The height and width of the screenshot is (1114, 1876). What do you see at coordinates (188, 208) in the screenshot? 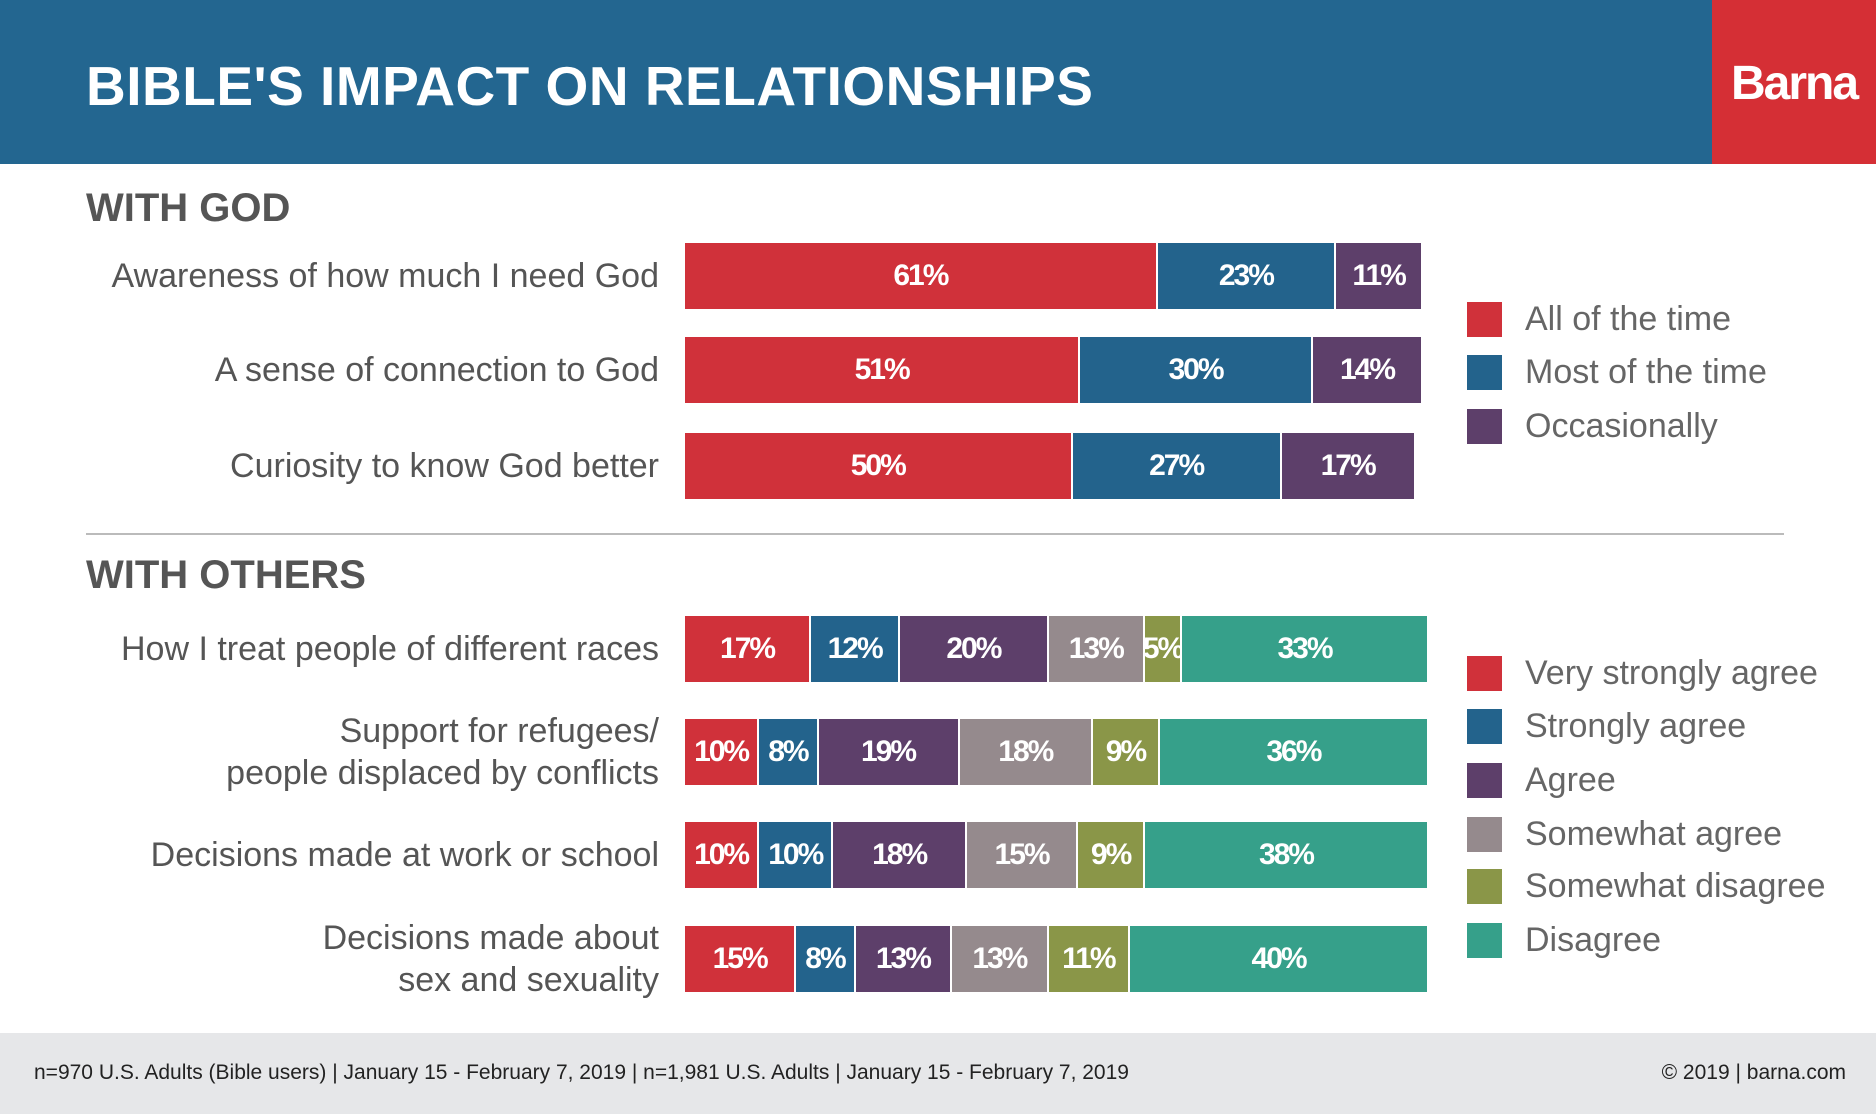
I see `section-title-with-god: WITH GOD` at bounding box center [188, 208].